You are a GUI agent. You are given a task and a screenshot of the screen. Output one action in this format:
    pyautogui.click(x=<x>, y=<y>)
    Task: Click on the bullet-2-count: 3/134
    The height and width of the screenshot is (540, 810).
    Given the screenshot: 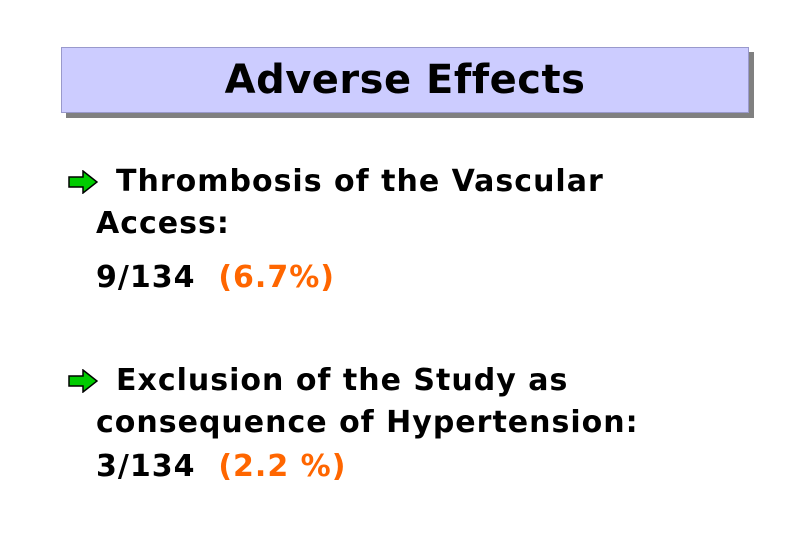 What is the action you would take?
    pyautogui.click(x=146, y=466)
    